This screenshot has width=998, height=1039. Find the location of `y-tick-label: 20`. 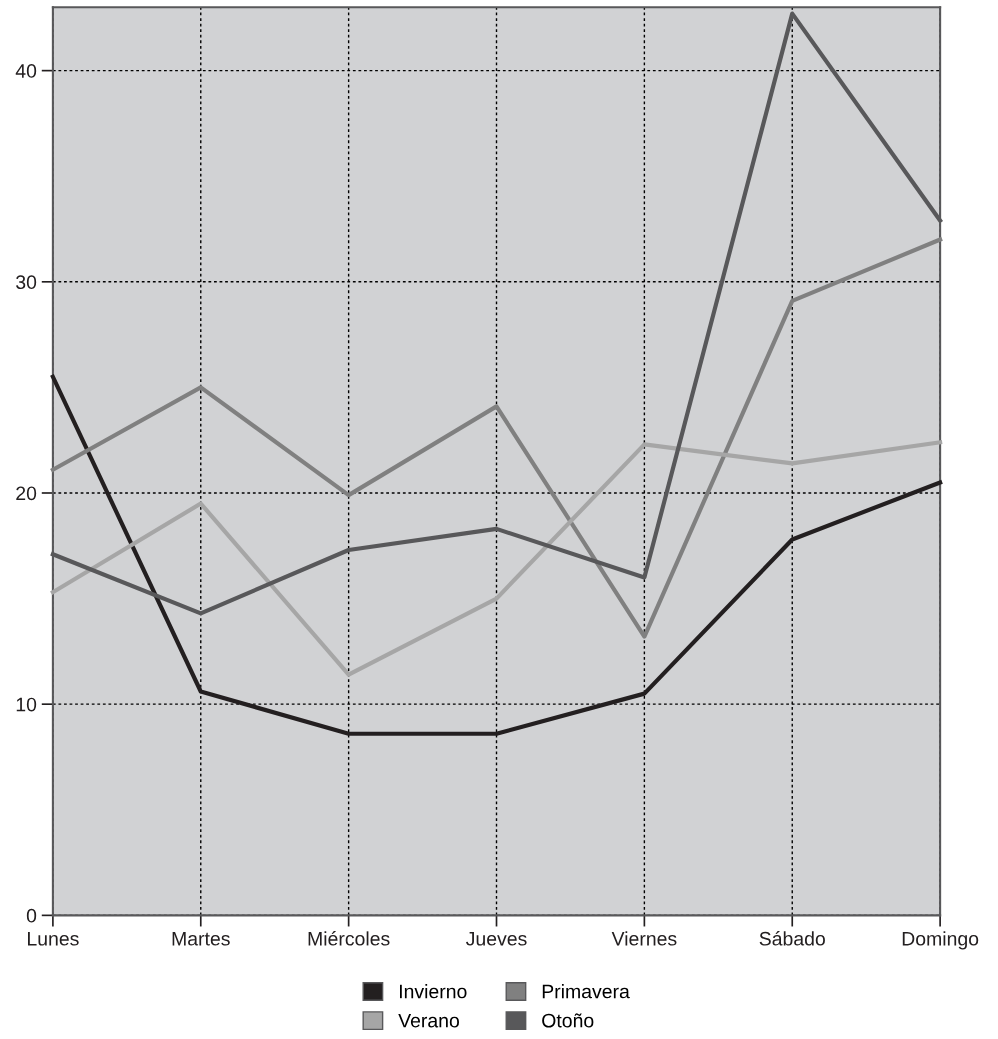

y-tick-label: 20 is located at coordinates (26, 493).